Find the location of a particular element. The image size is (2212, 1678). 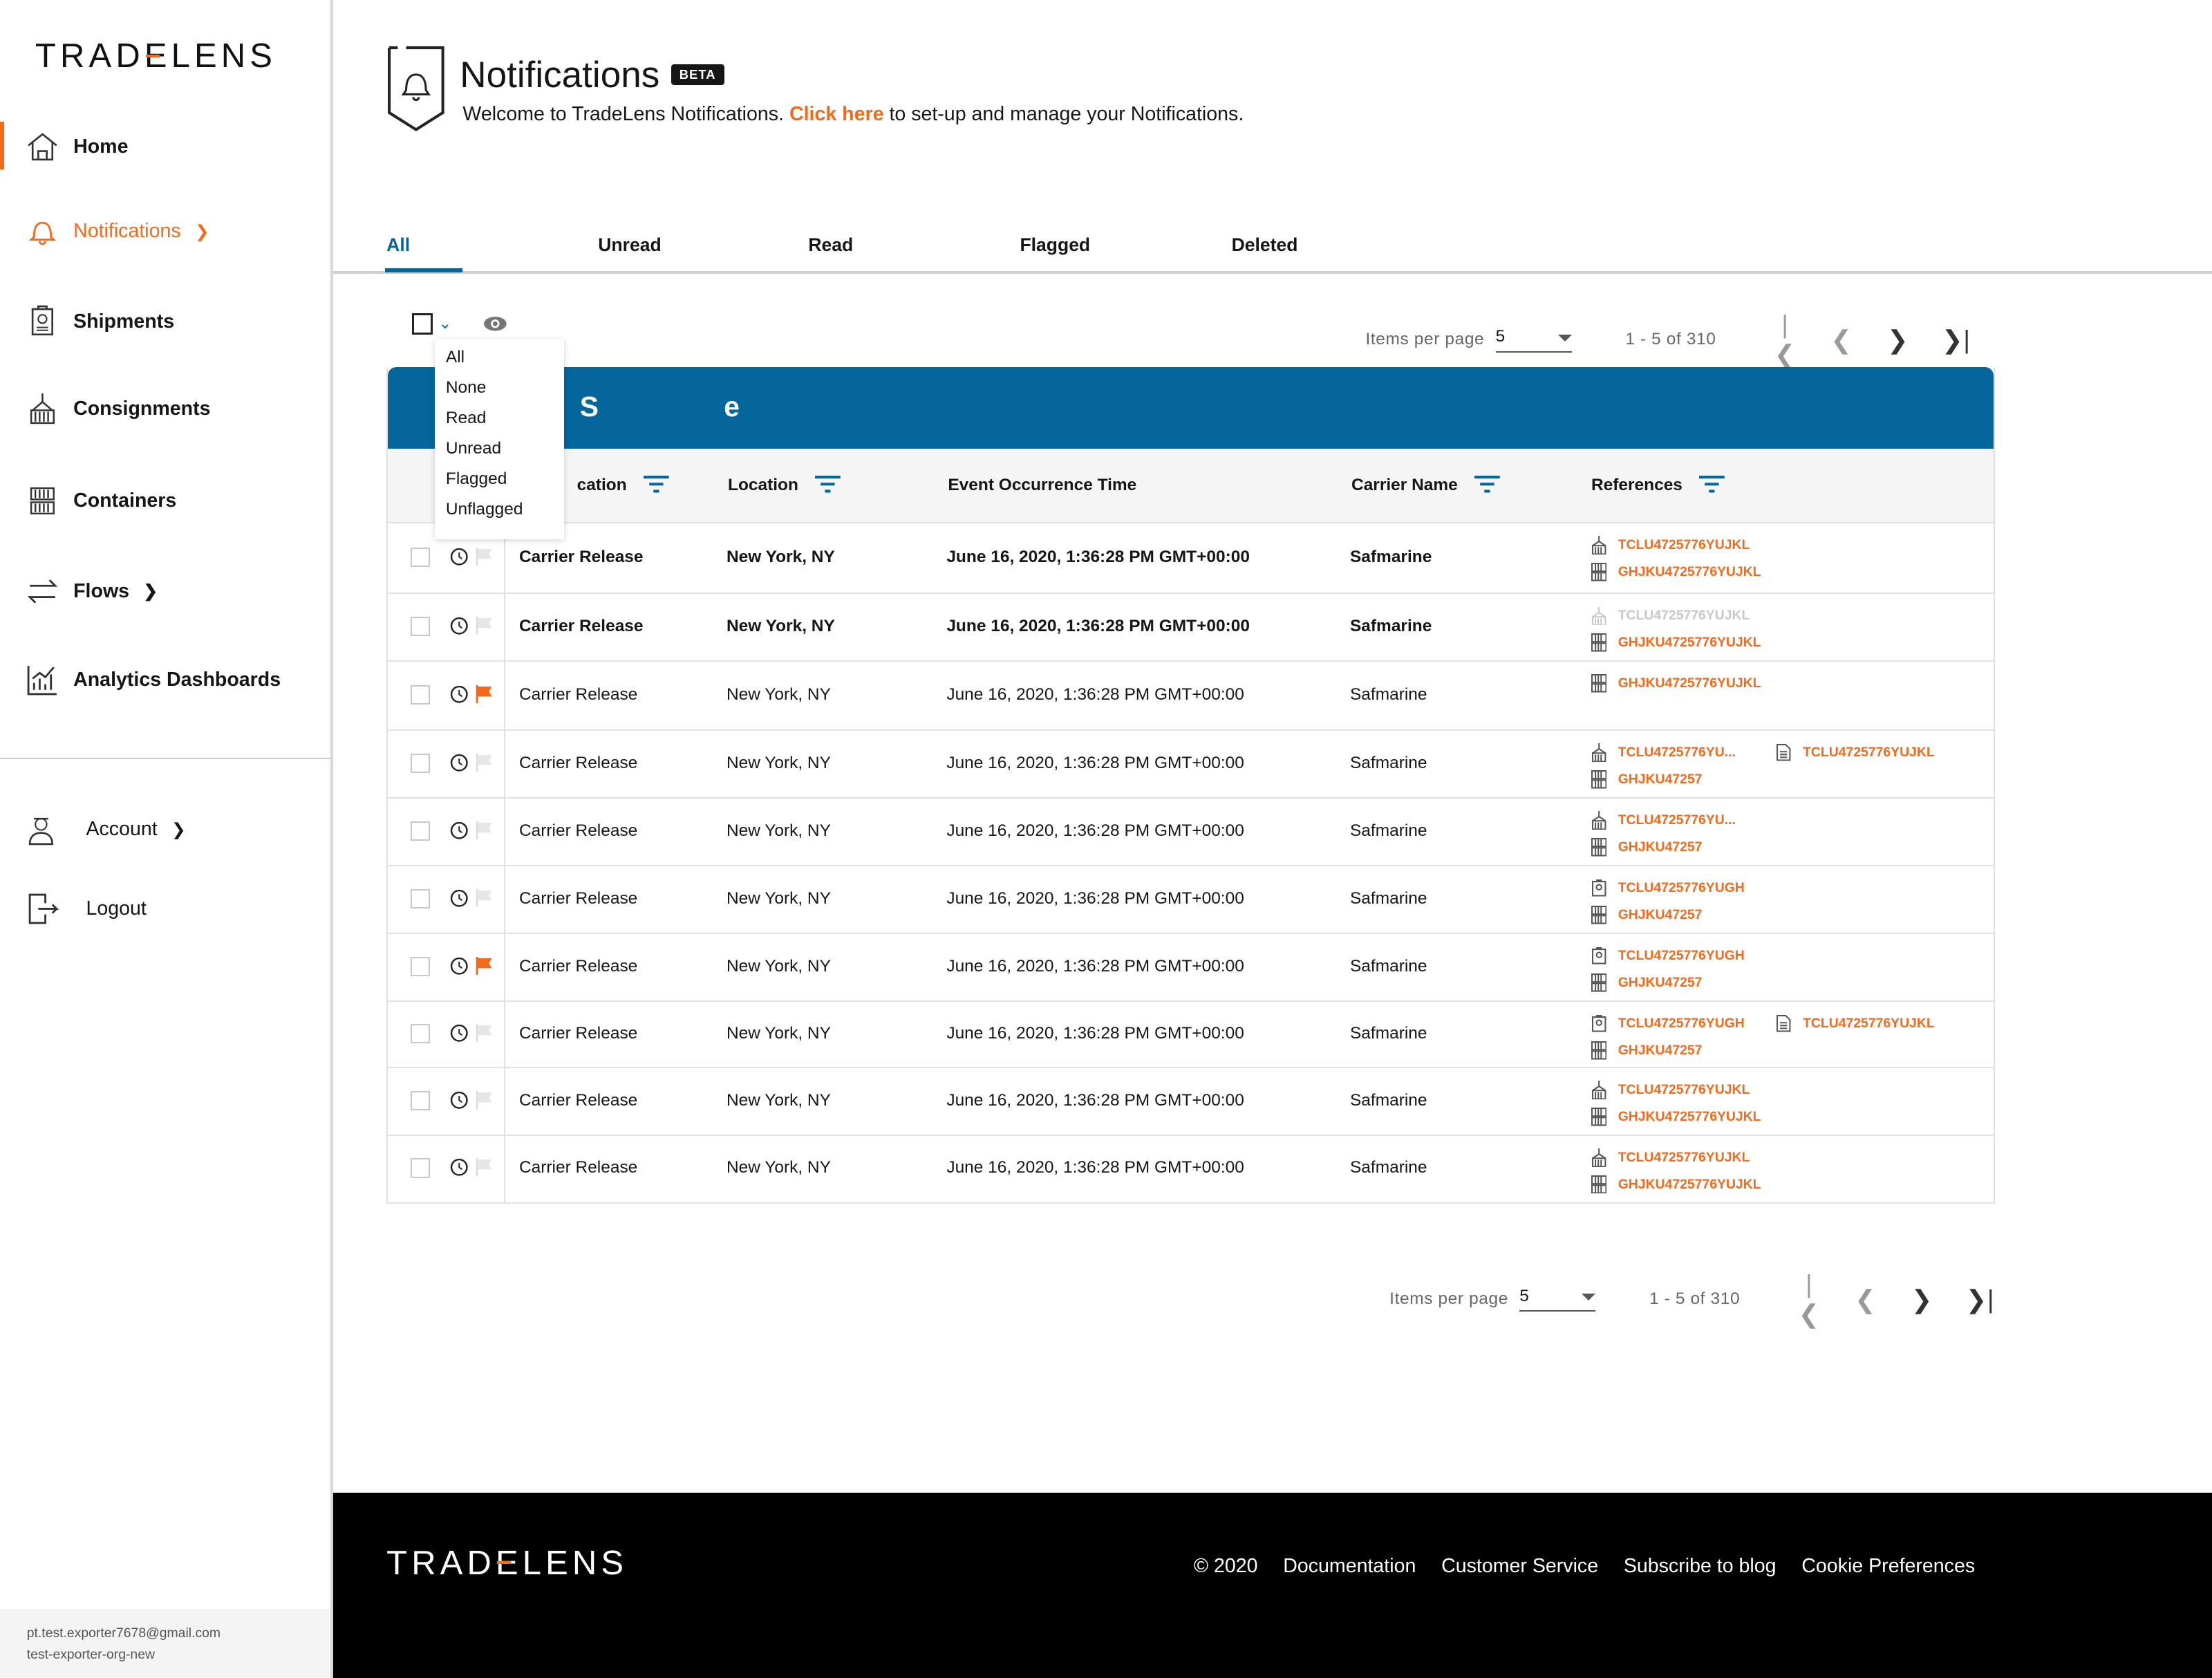

footer-logo: TRADELENS is located at coordinates (507, 1563).